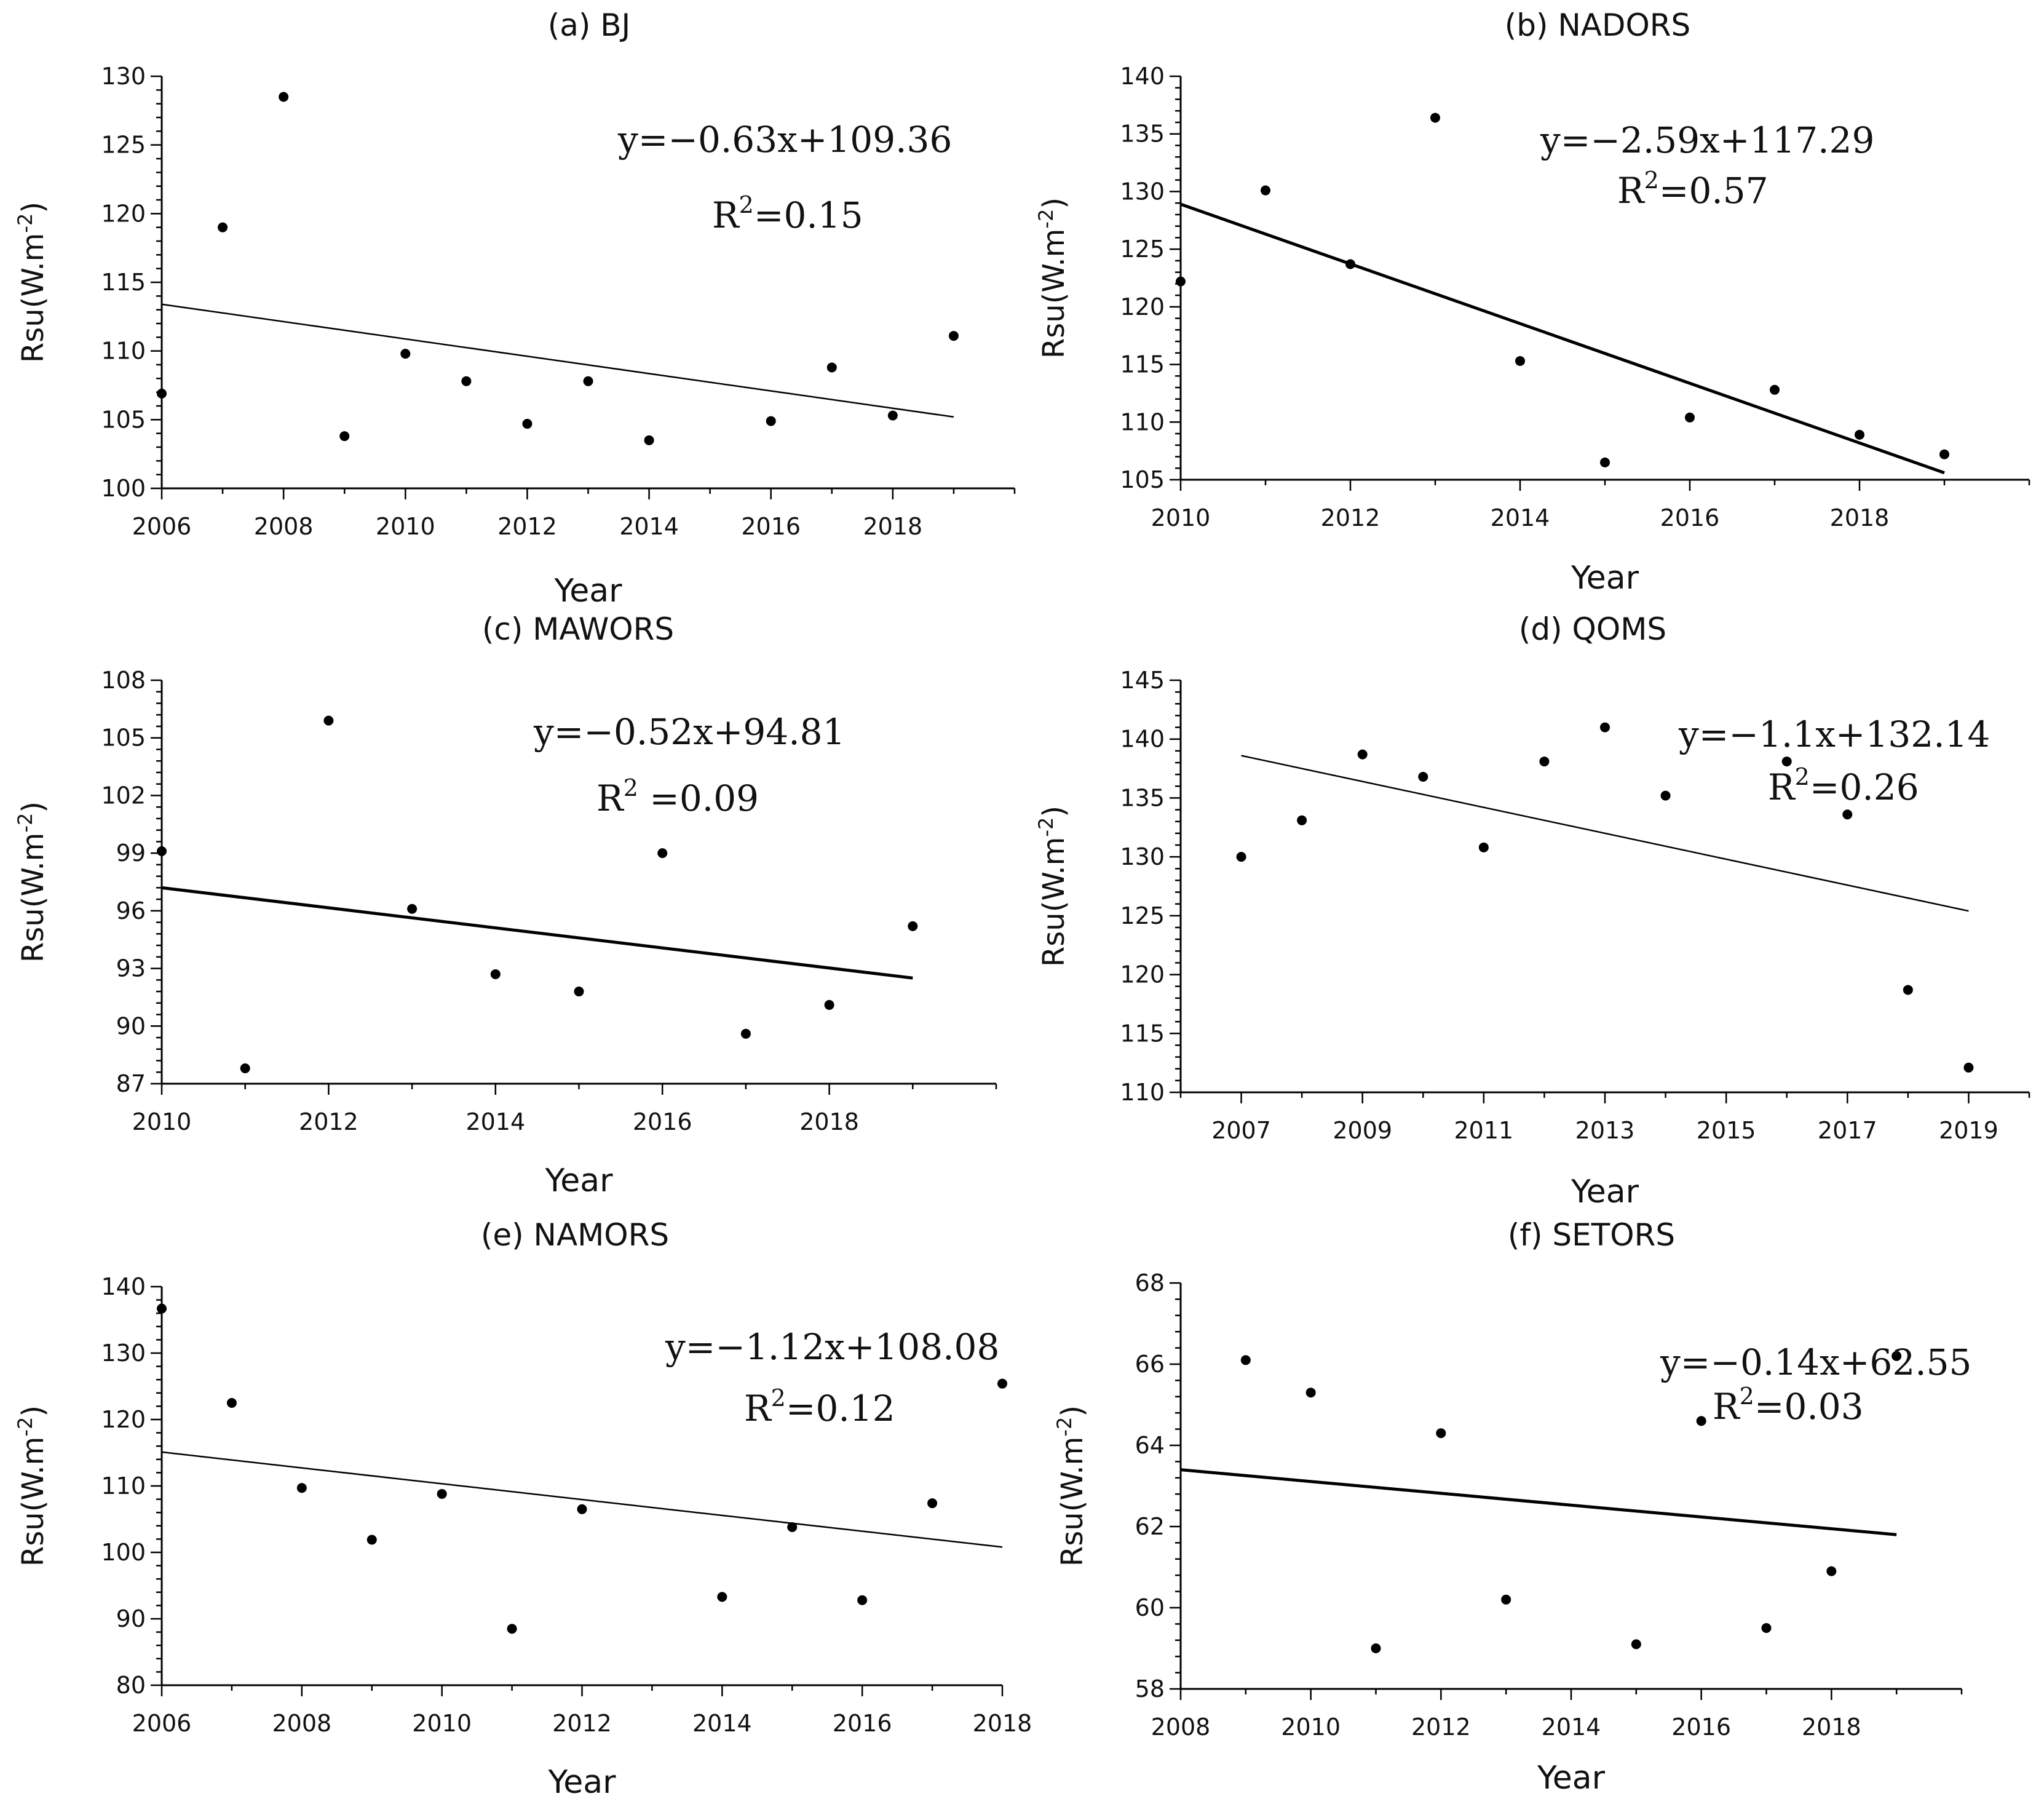 This screenshot has width=2044, height=1807. I want to click on x-tick-label: 2008, so click(301, 1723).